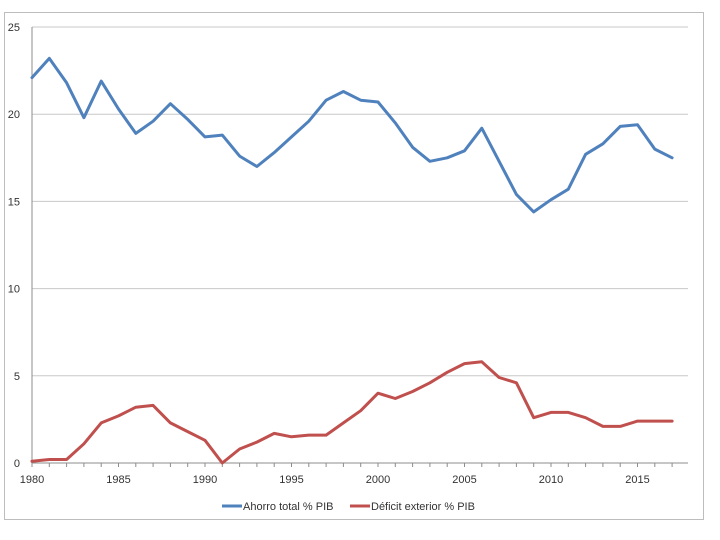  I want to click on x-tick-label: 1985, so click(118, 480).